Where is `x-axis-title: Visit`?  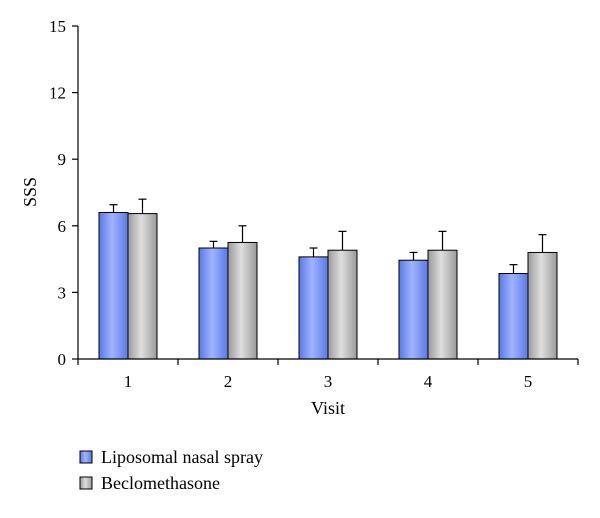
x-axis-title: Visit is located at coordinates (328, 408).